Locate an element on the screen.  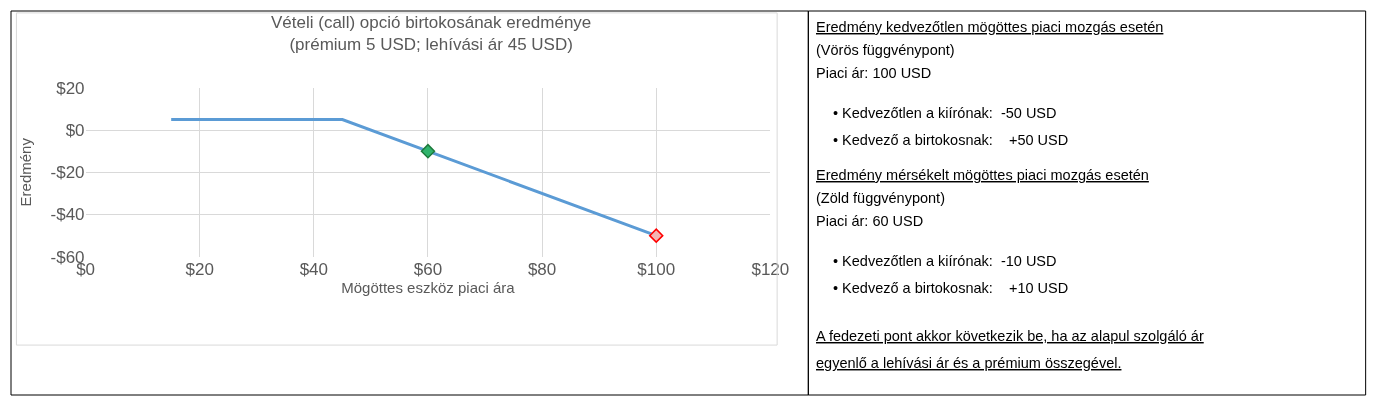
y-tick-label: $0 is located at coordinates (75, 130).